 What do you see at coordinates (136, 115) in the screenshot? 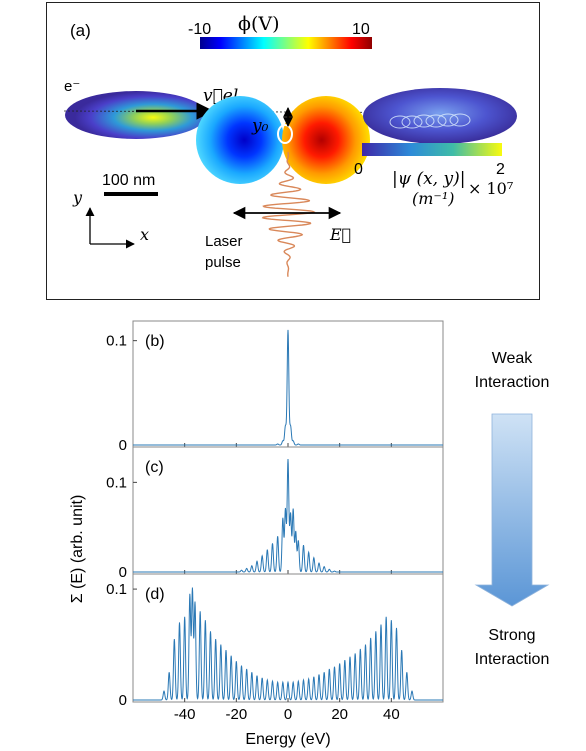
I see `electron-wavepacket-incoming` at bounding box center [136, 115].